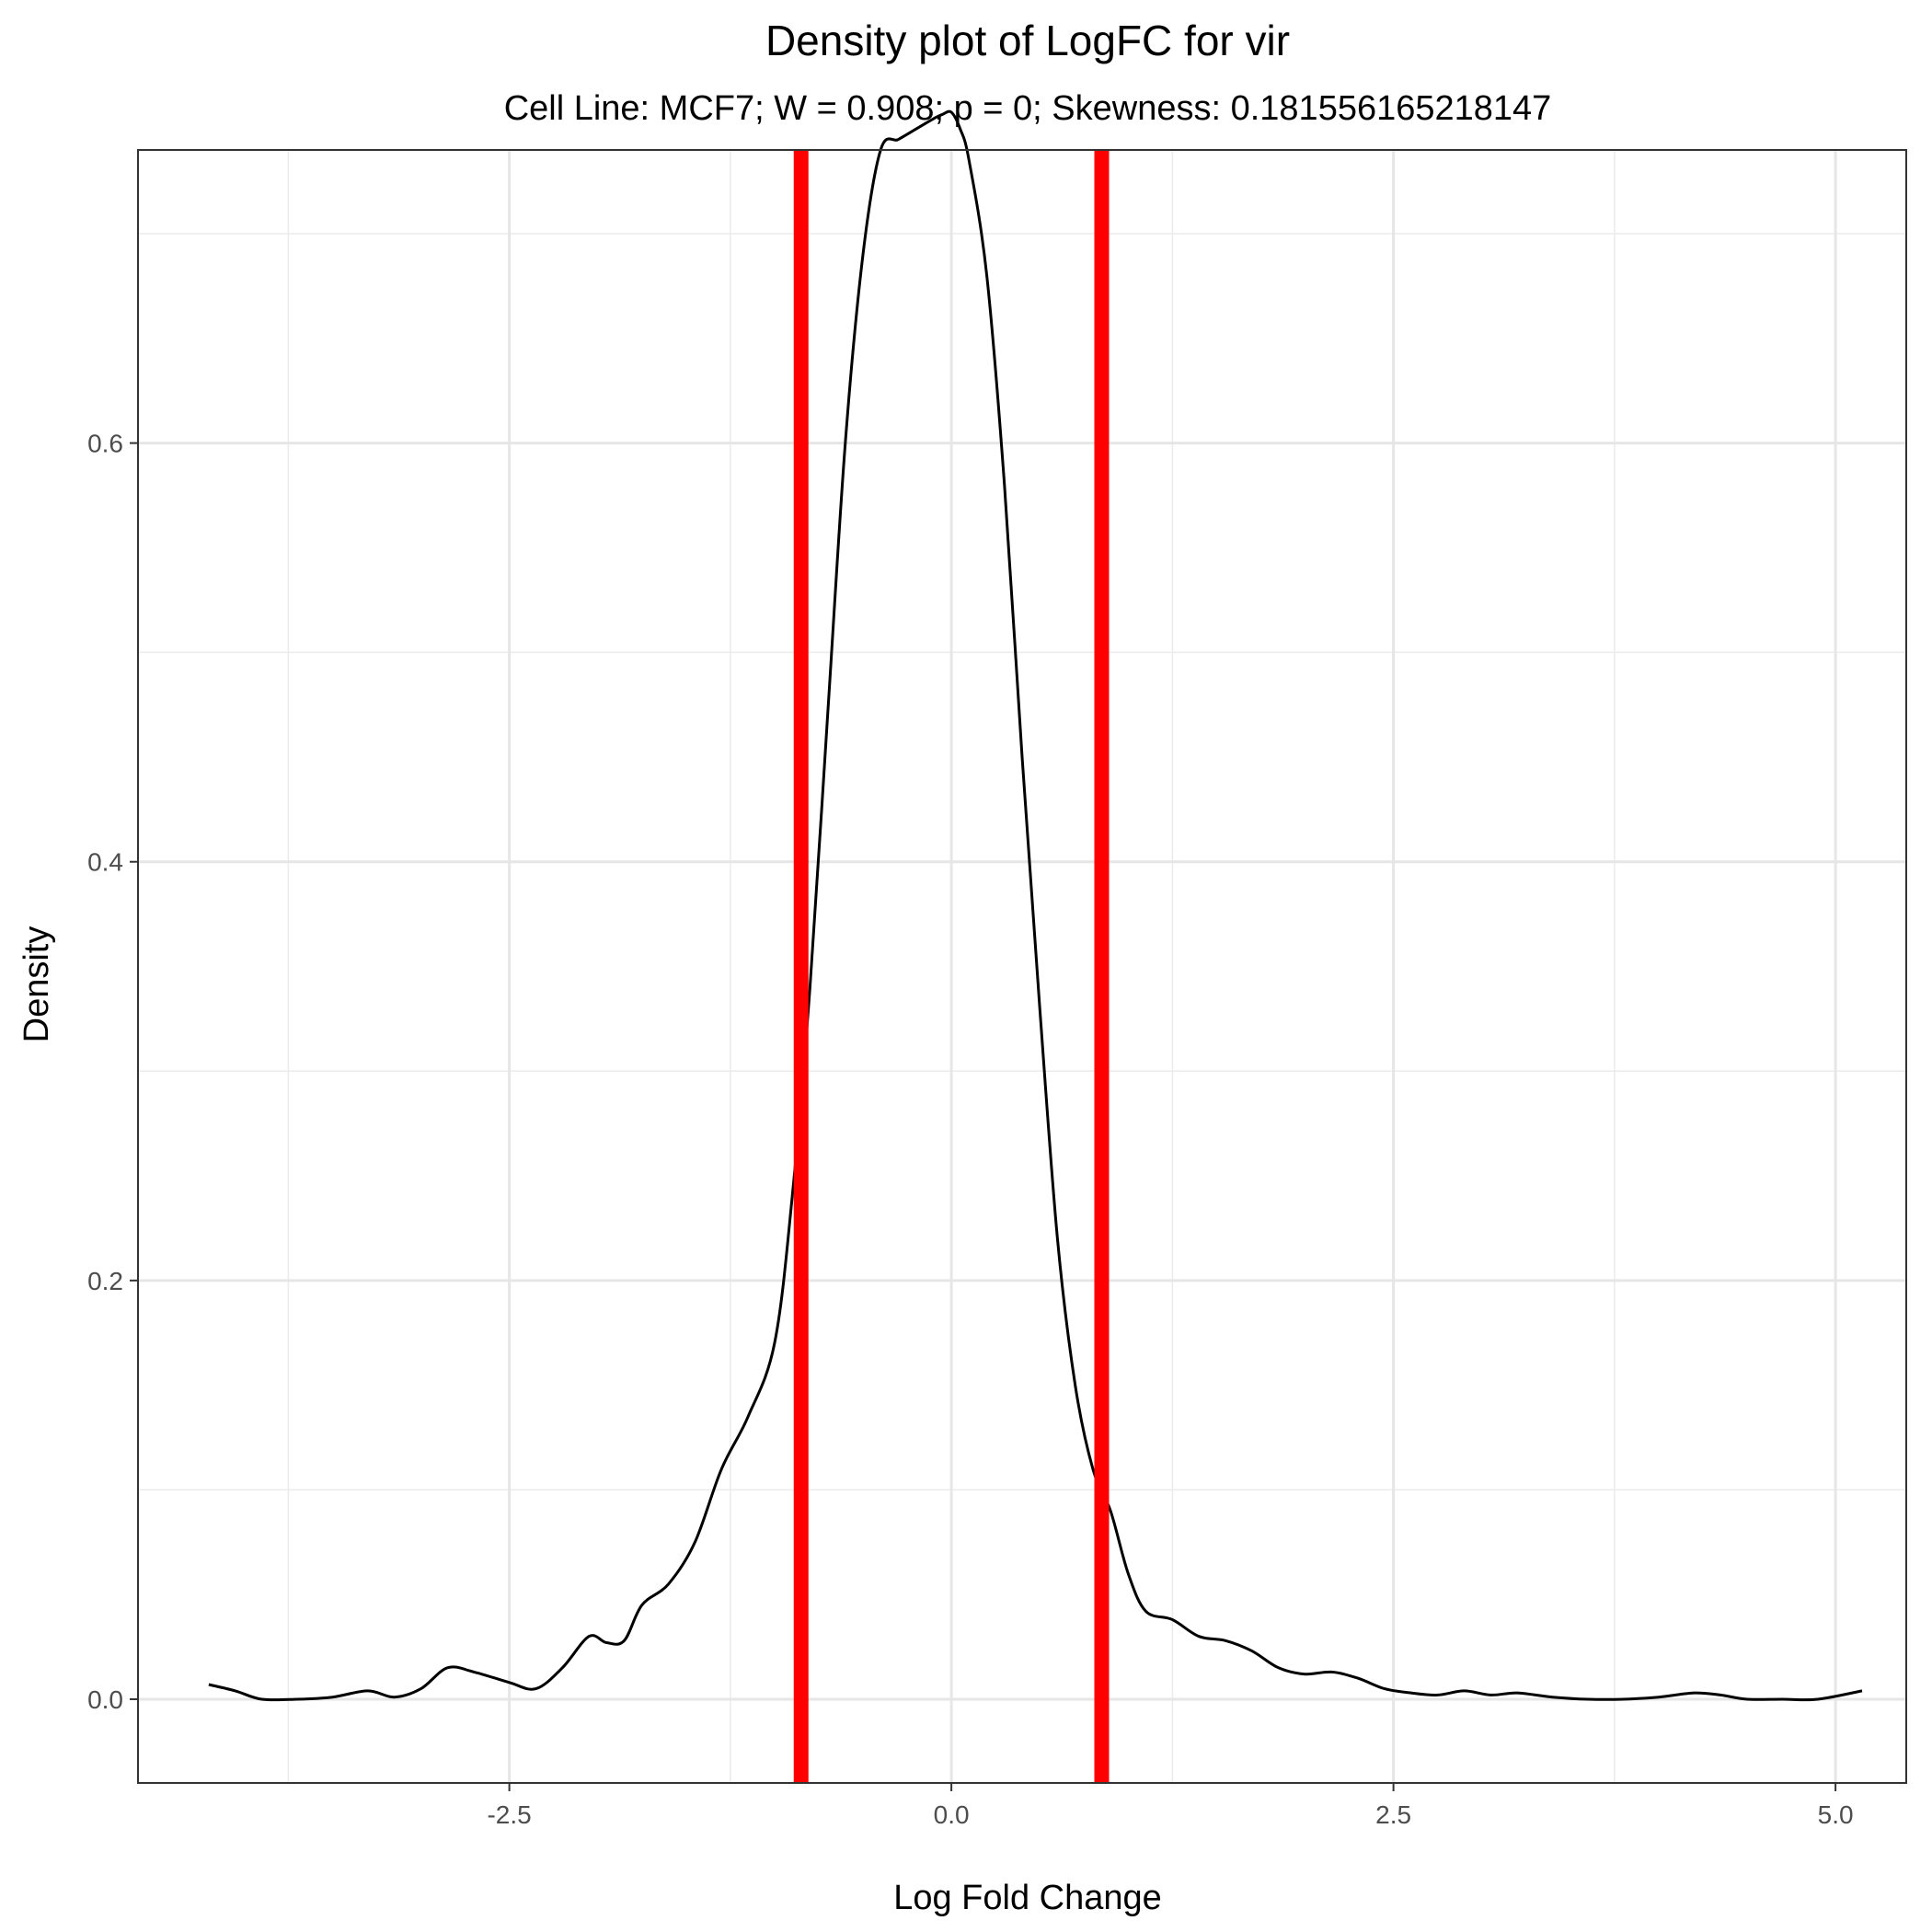 The width and height of the screenshot is (1932, 1932). I want to click on y-tick-label: 0.6, so click(105, 444).